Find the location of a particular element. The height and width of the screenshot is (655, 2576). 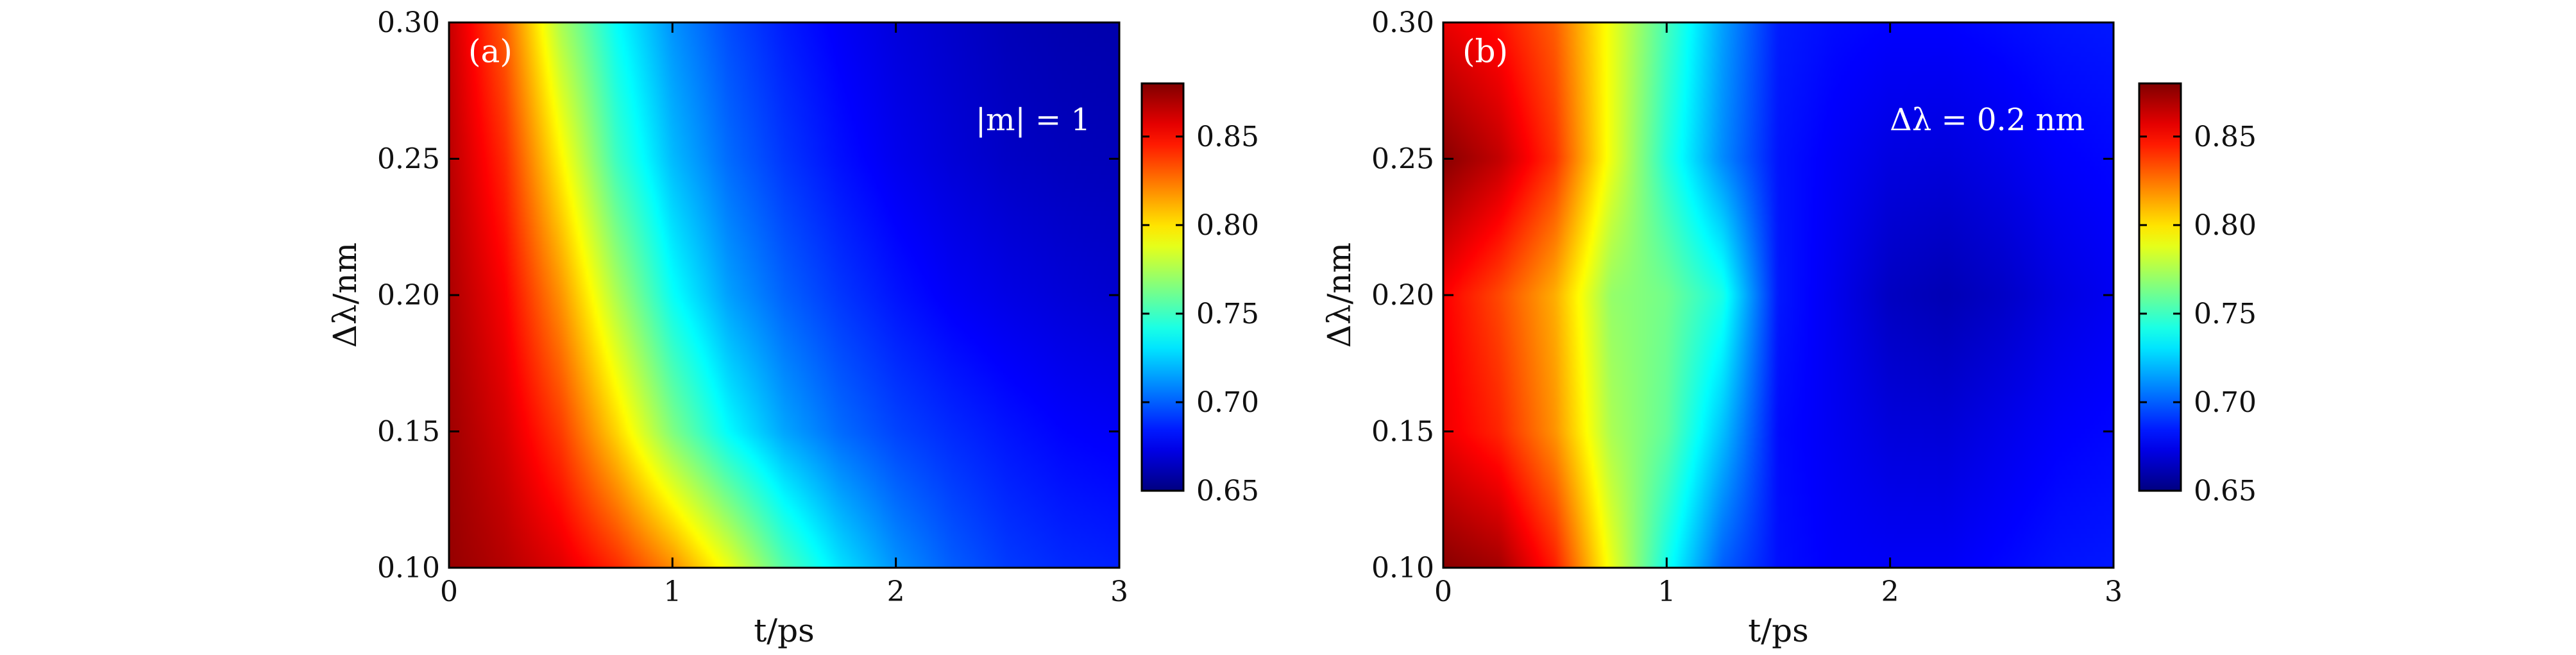

panel-annotation: Δλ = 0.2 nm is located at coordinates (1987, 120).